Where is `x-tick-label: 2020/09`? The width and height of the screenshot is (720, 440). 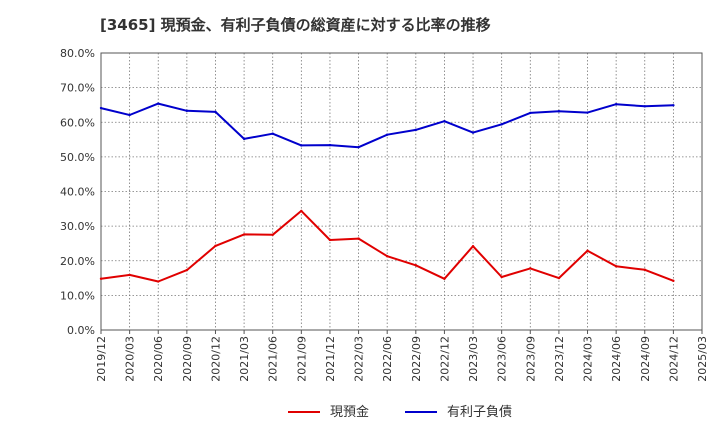 x-tick-label: 2020/09 is located at coordinates (187, 359).